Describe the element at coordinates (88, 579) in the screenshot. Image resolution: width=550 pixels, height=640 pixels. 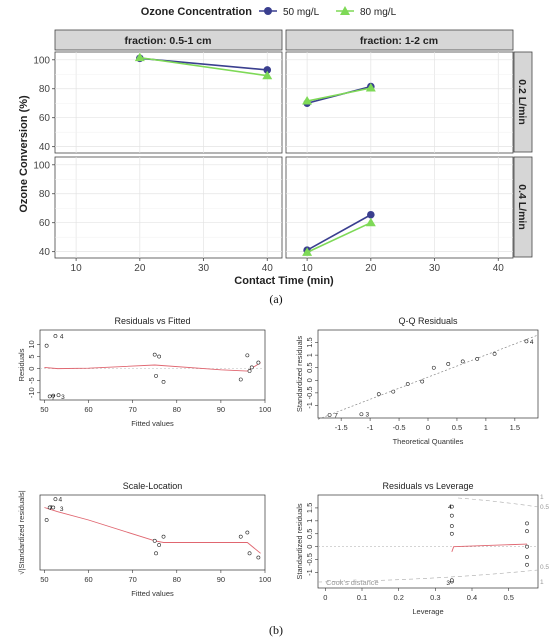
I see `x-tick-label: 60` at that location.